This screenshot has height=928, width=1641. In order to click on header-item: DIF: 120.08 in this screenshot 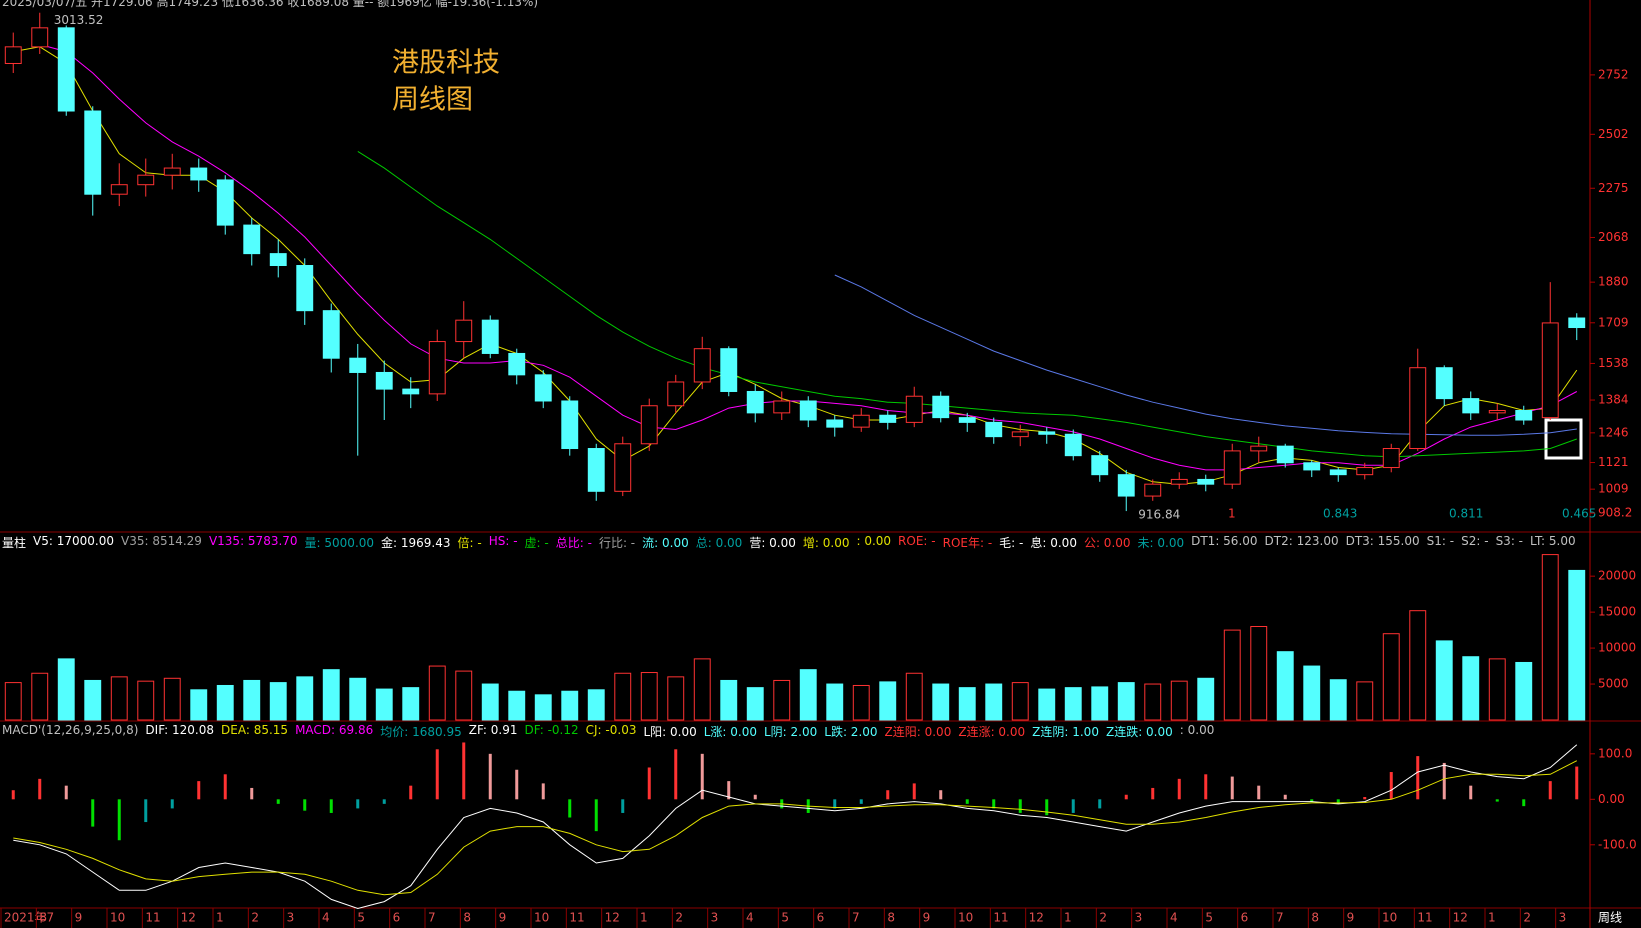, I will do `click(180, 730)`.